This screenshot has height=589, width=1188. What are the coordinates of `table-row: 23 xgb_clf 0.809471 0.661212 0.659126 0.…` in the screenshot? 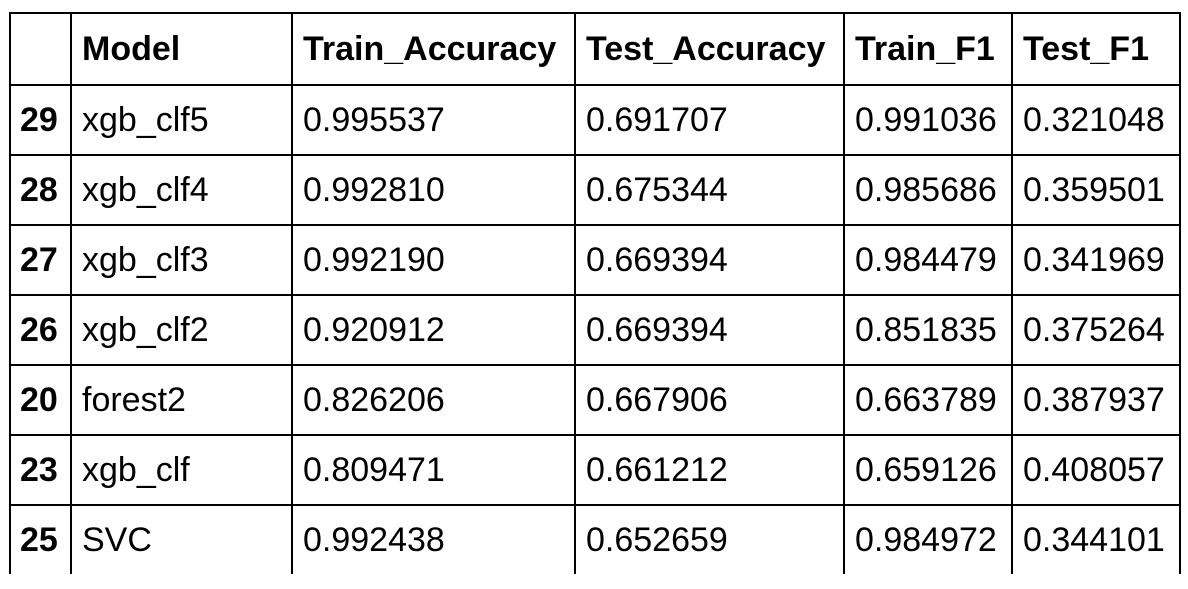 It's located at (595, 470).